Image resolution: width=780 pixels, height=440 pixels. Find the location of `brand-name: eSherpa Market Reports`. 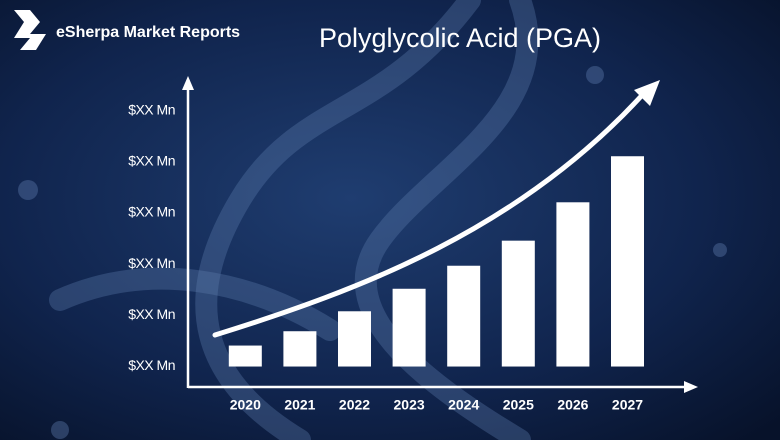

brand-name: eSherpa Market Reports is located at coordinates (148, 32).